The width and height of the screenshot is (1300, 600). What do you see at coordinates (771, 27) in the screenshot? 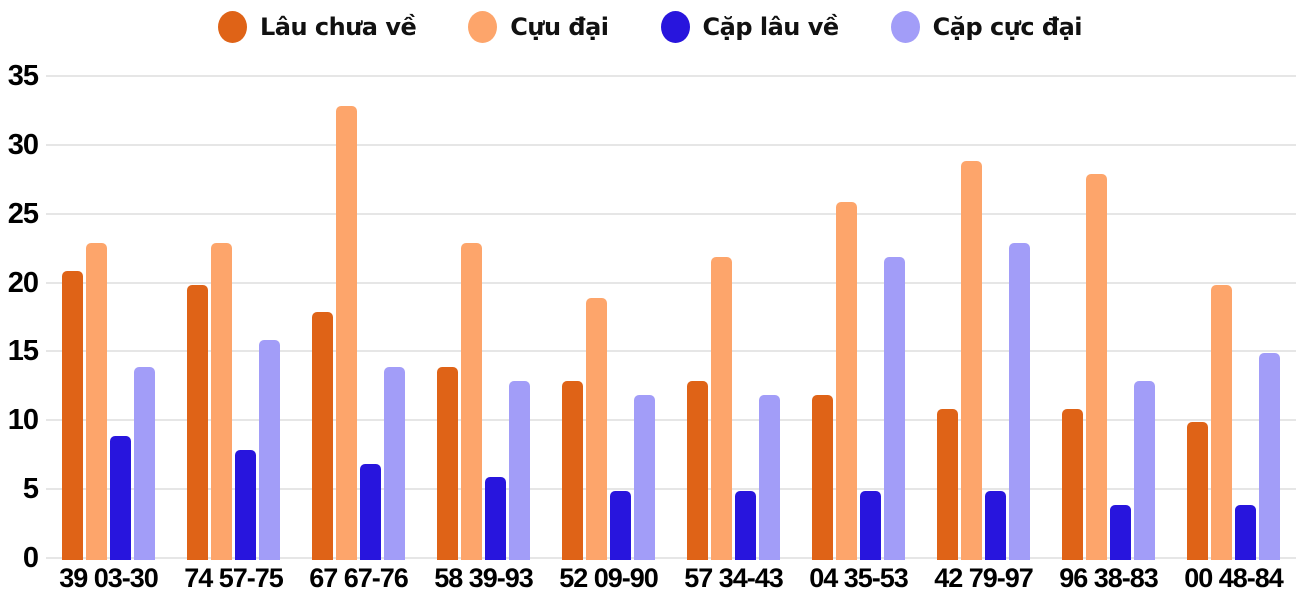
I see `legend-label: Cặp lâu về` at bounding box center [771, 27].